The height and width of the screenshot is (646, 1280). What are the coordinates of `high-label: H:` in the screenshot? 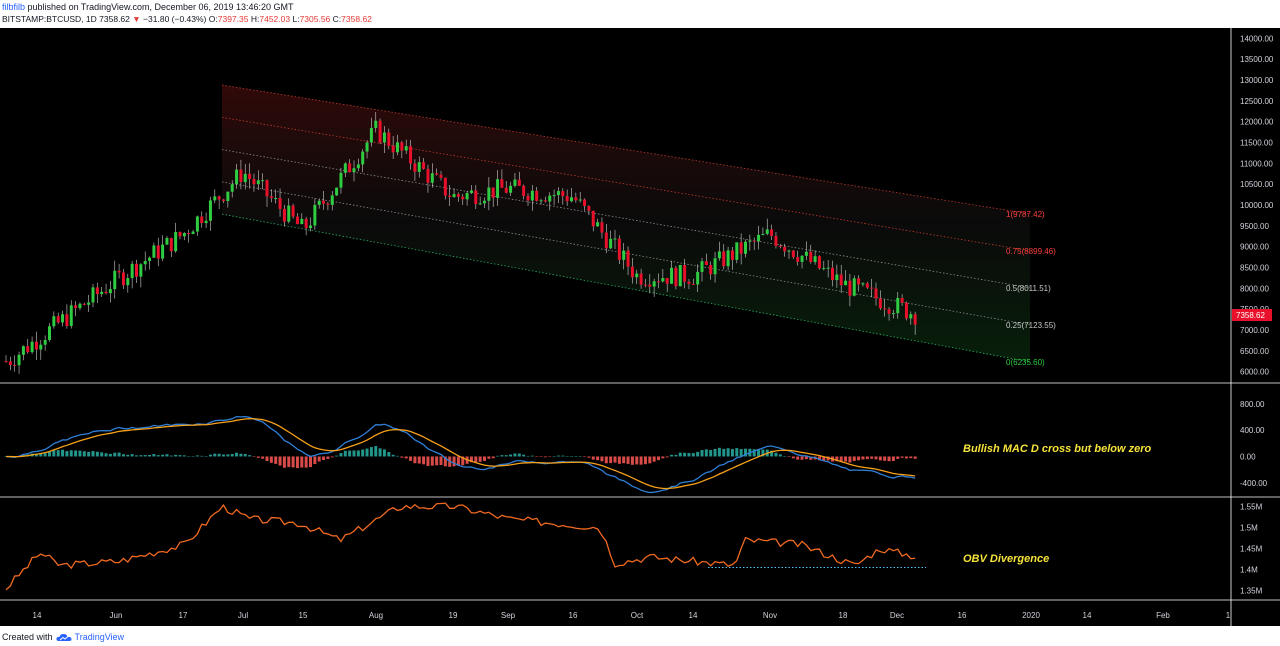 It's located at (255, 19).